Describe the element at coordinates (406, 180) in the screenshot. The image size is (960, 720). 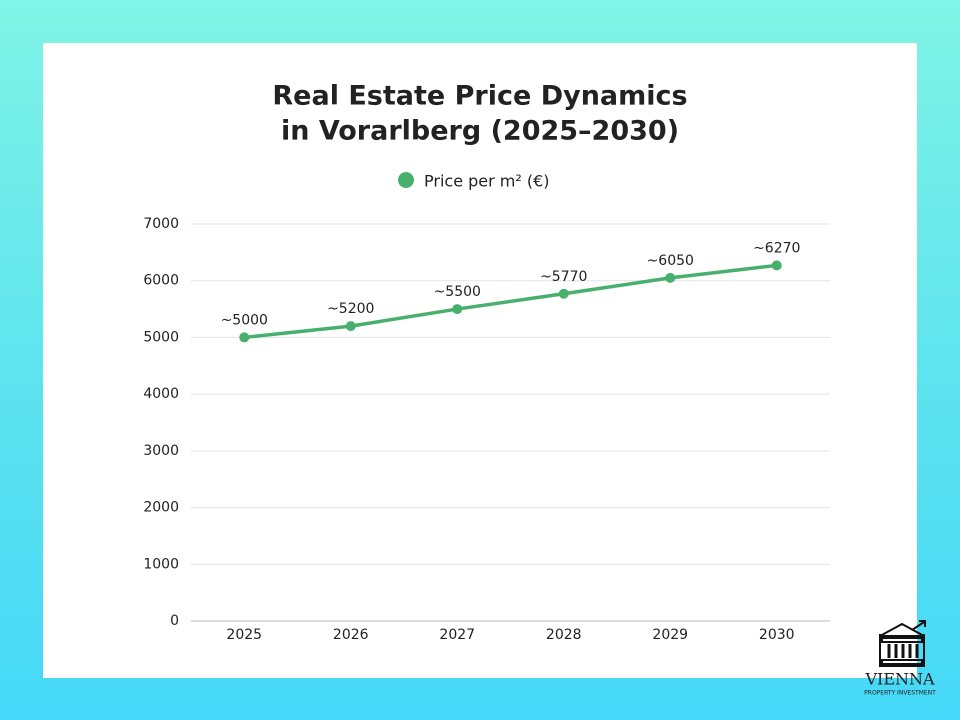
I see `legend-marker` at that location.